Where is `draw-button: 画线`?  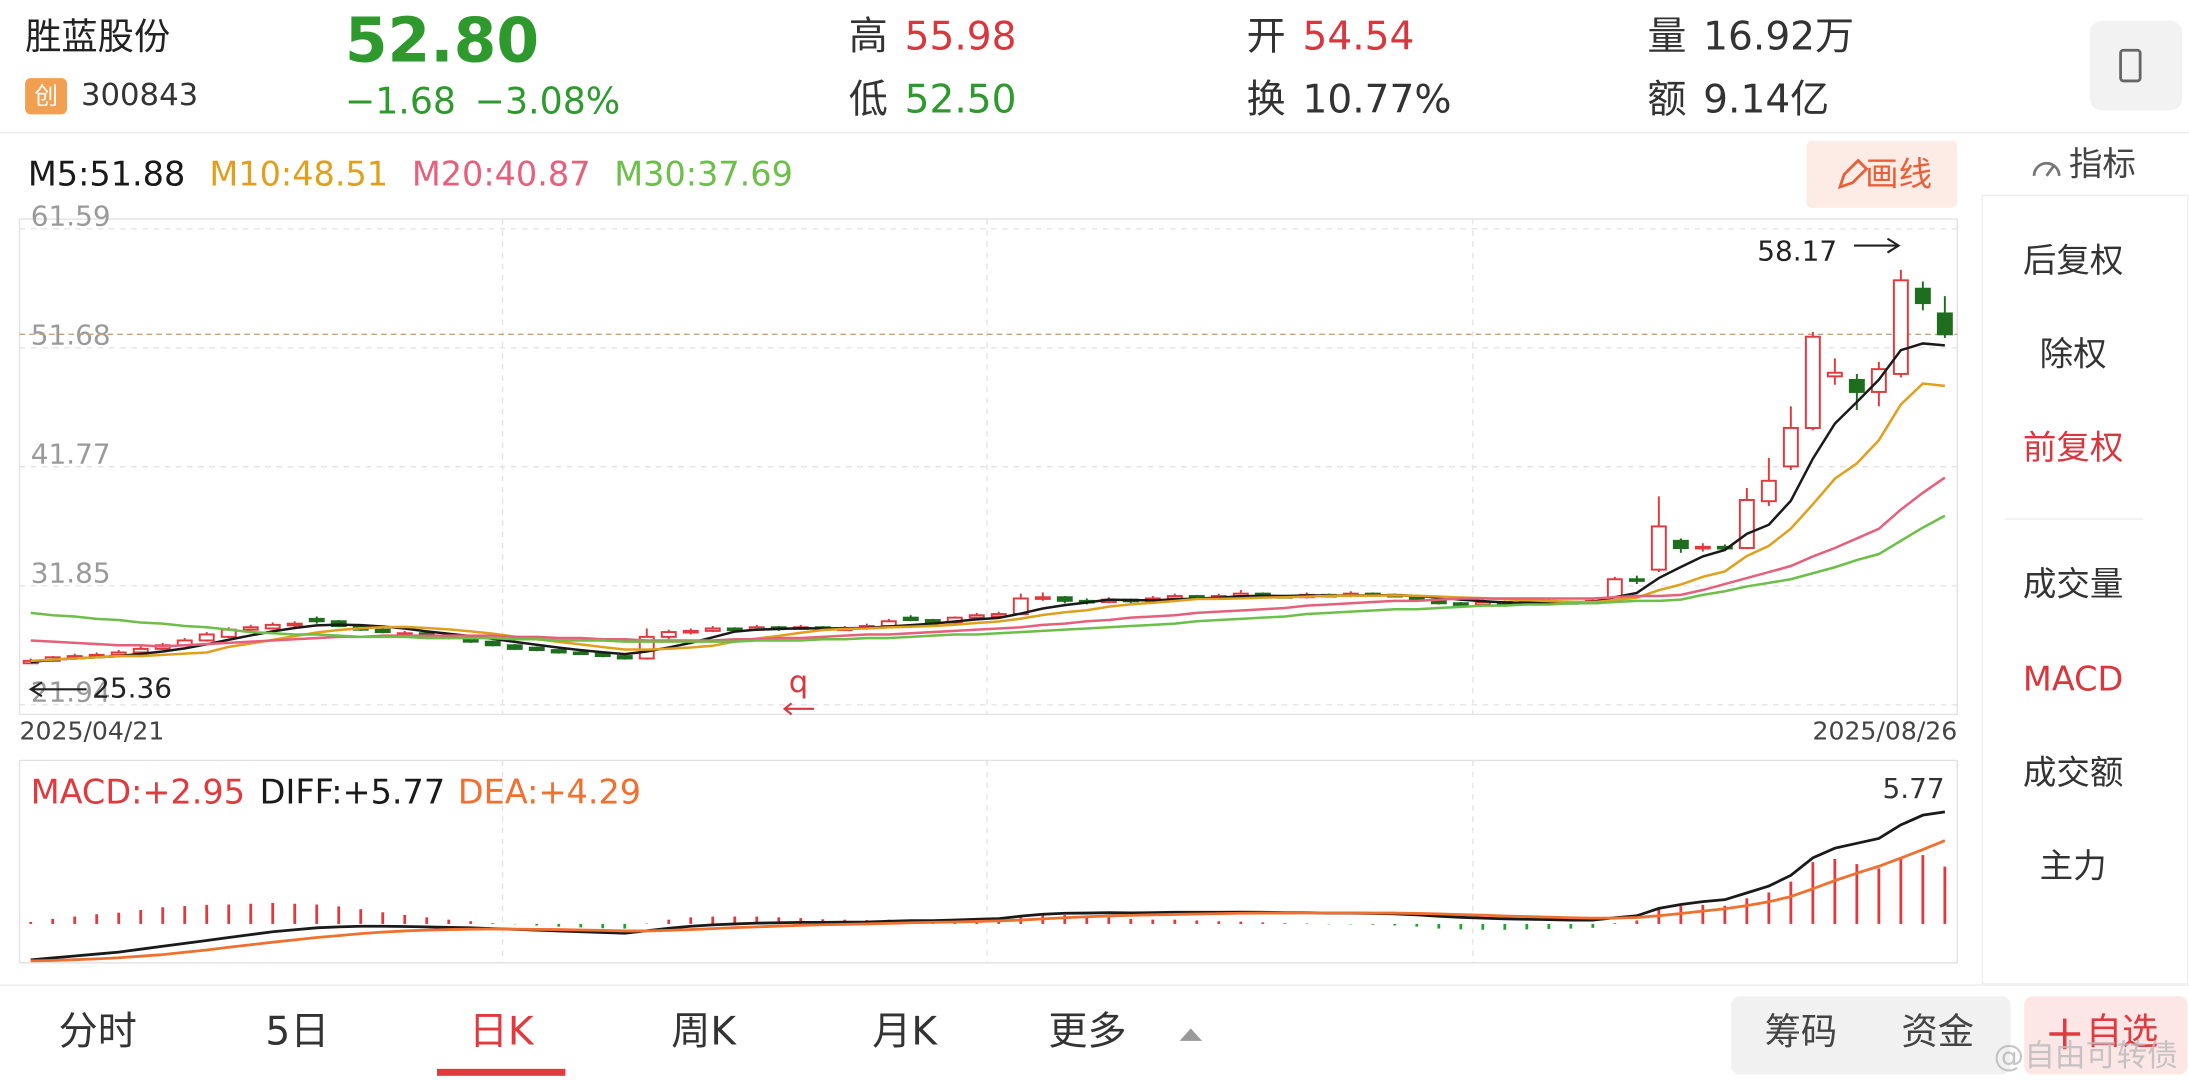
draw-button: 画线 is located at coordinates (1882, 174).